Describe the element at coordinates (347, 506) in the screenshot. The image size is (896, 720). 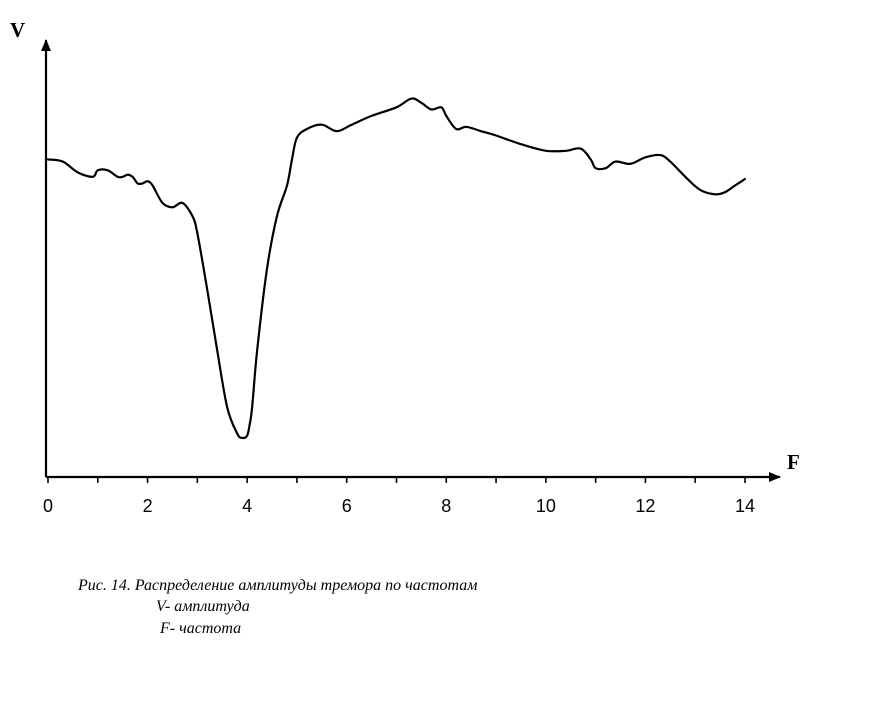
I see `x-tick-label: 6` at that location.